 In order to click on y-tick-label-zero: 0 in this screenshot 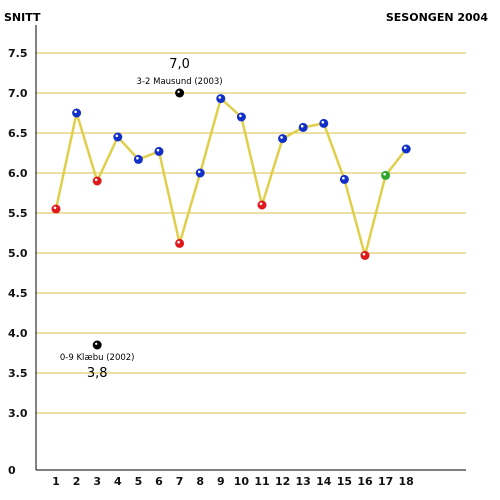, I will do `click(12, 470)`.